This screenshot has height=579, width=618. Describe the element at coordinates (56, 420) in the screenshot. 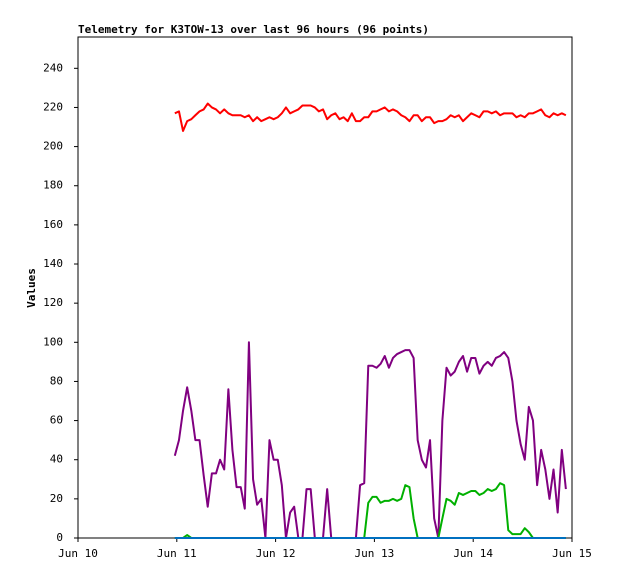

I see `y-tick-label: 60` at that location.